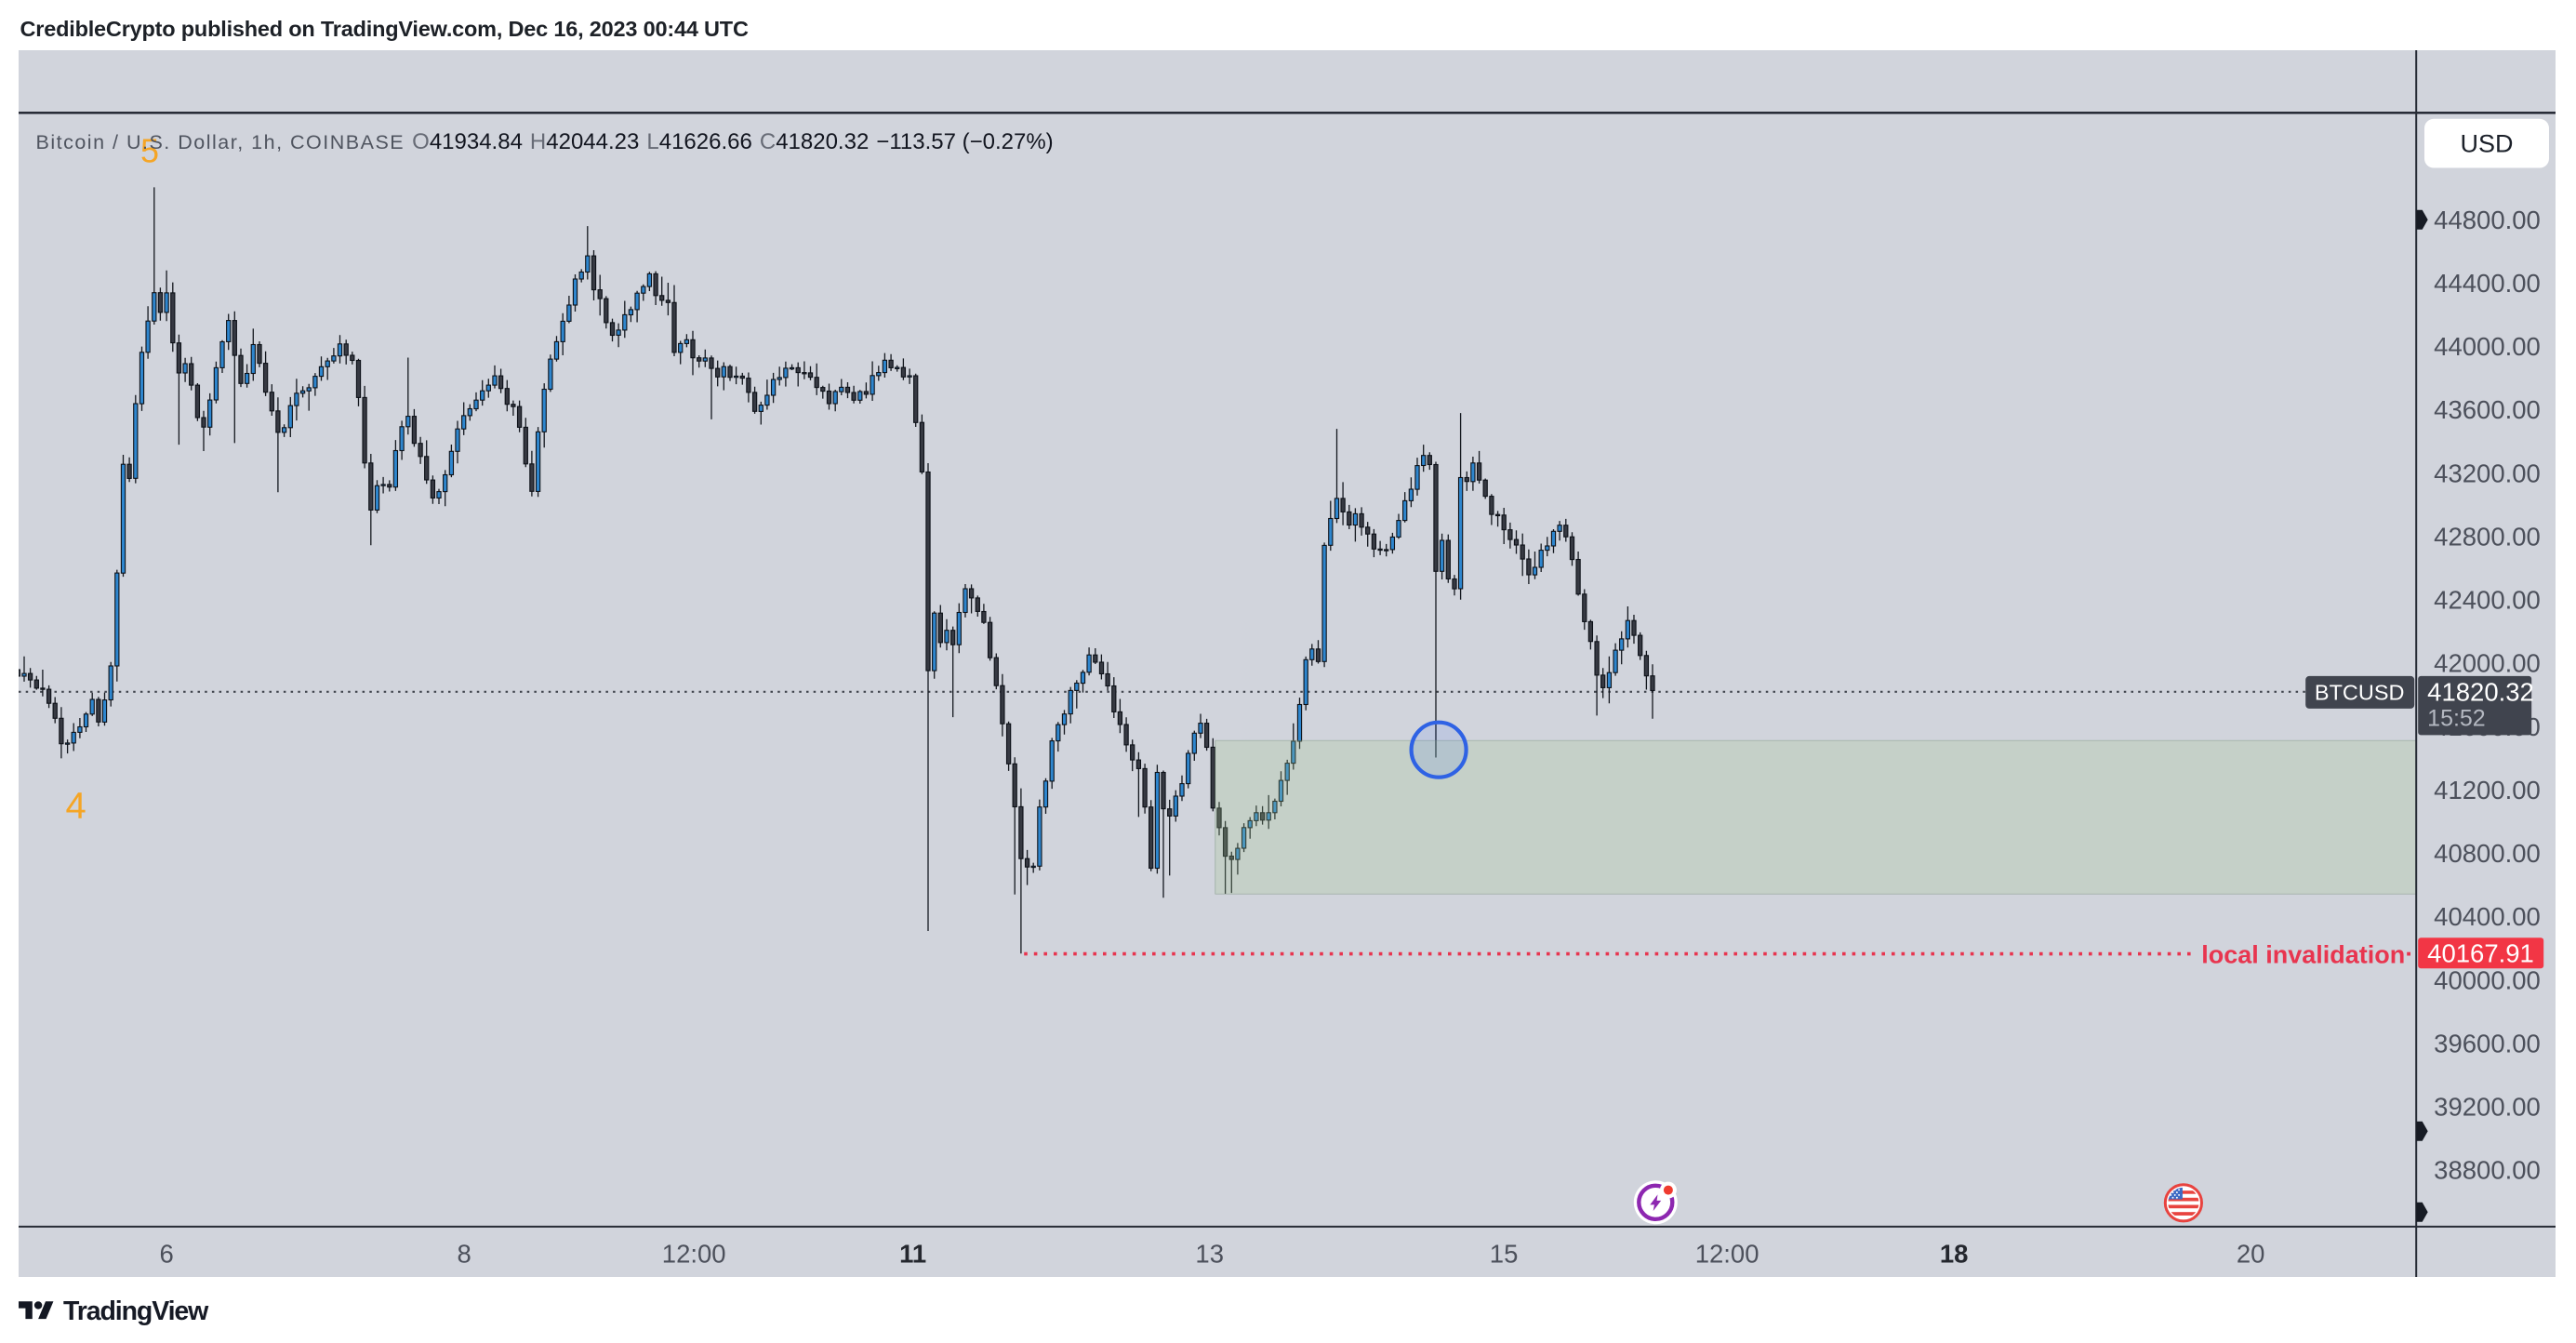 The image size is (2576, 1343). Describe the element at coordinates (2251, 1253) in the screenshot. I see `svg-text: 20` at that location.